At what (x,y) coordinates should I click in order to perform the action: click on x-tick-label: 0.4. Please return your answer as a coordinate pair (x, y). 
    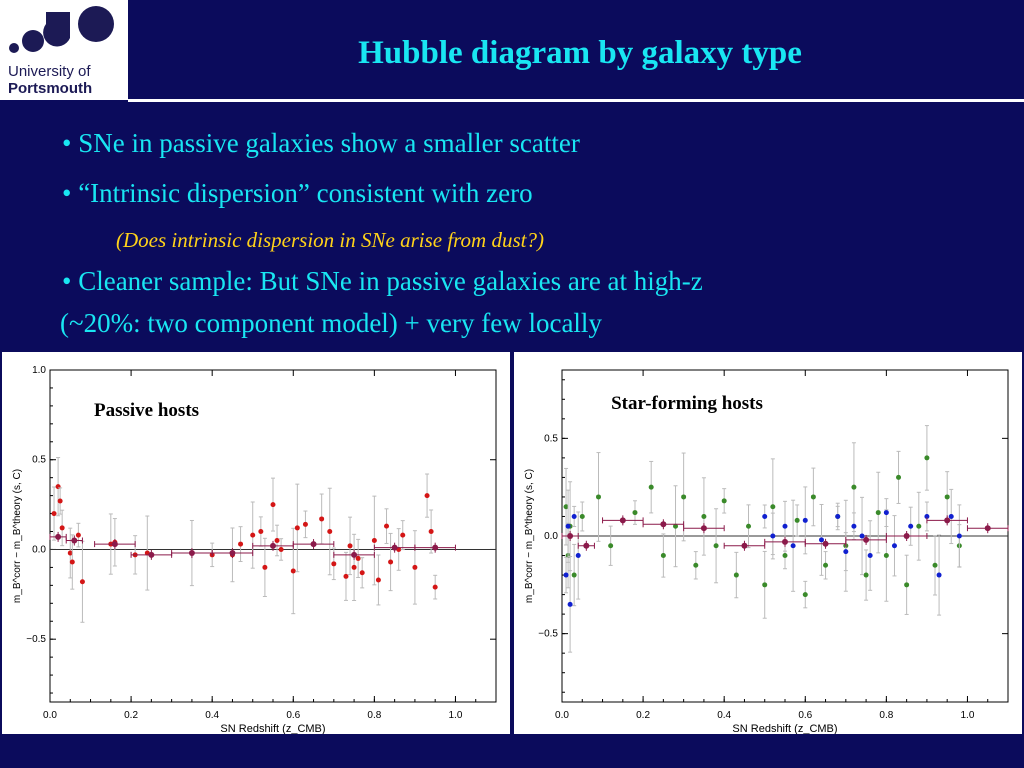
    Looking at the image, I should click on (212, 715).